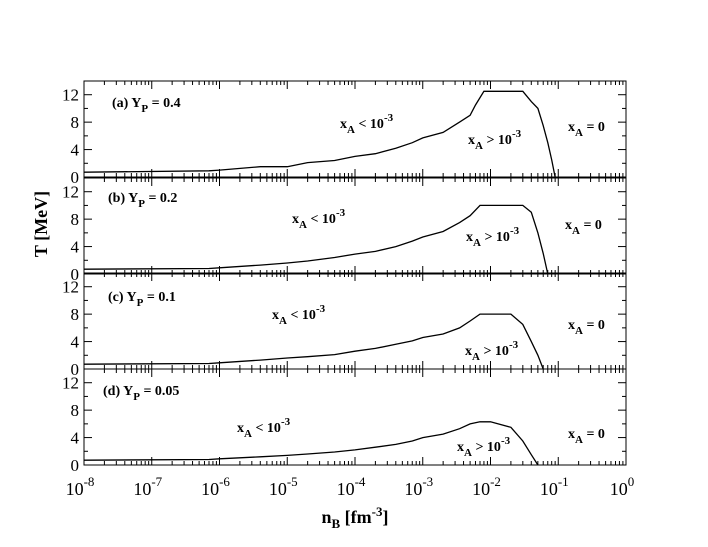  What do you see at coordinates (159, 297) in the screenshot?
I see `panel-label-suffix: = 0.1` at bounding box center [159, 297].